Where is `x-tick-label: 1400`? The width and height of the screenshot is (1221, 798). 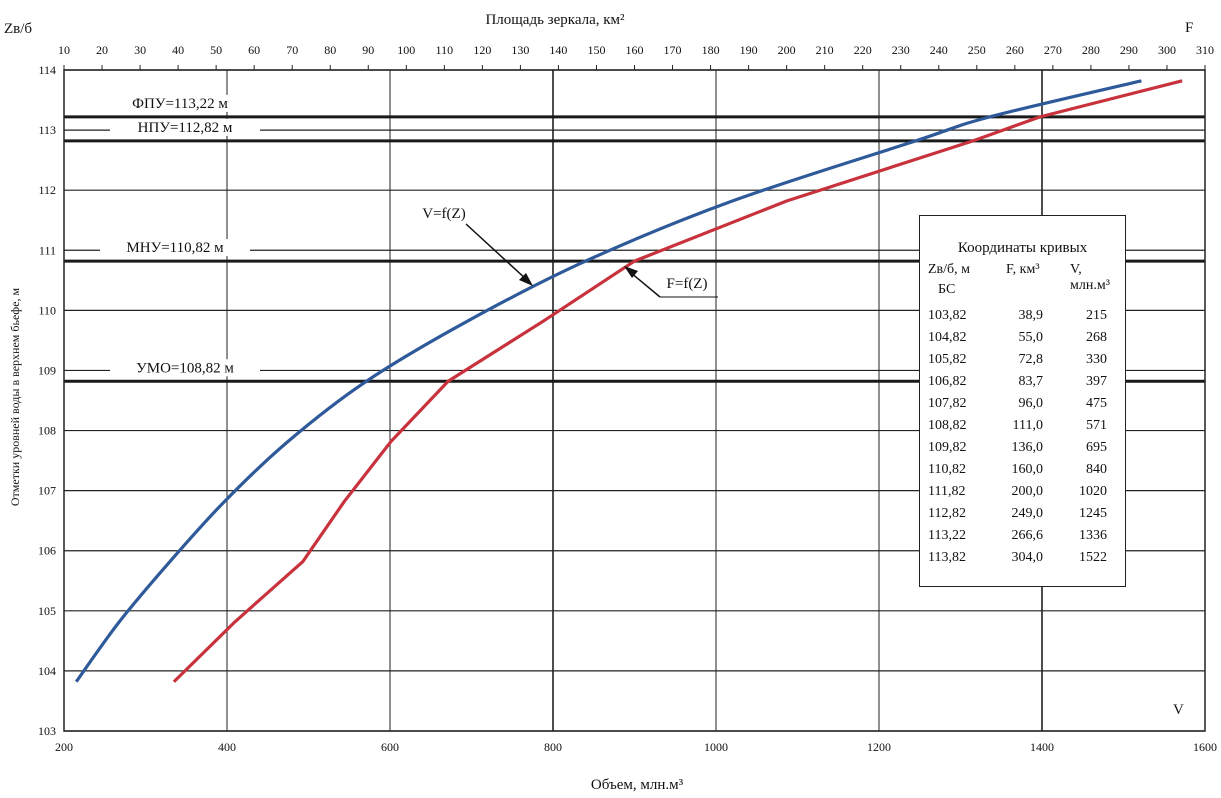
x-tick-label: 1400 is located at coordinates (1042, 747).